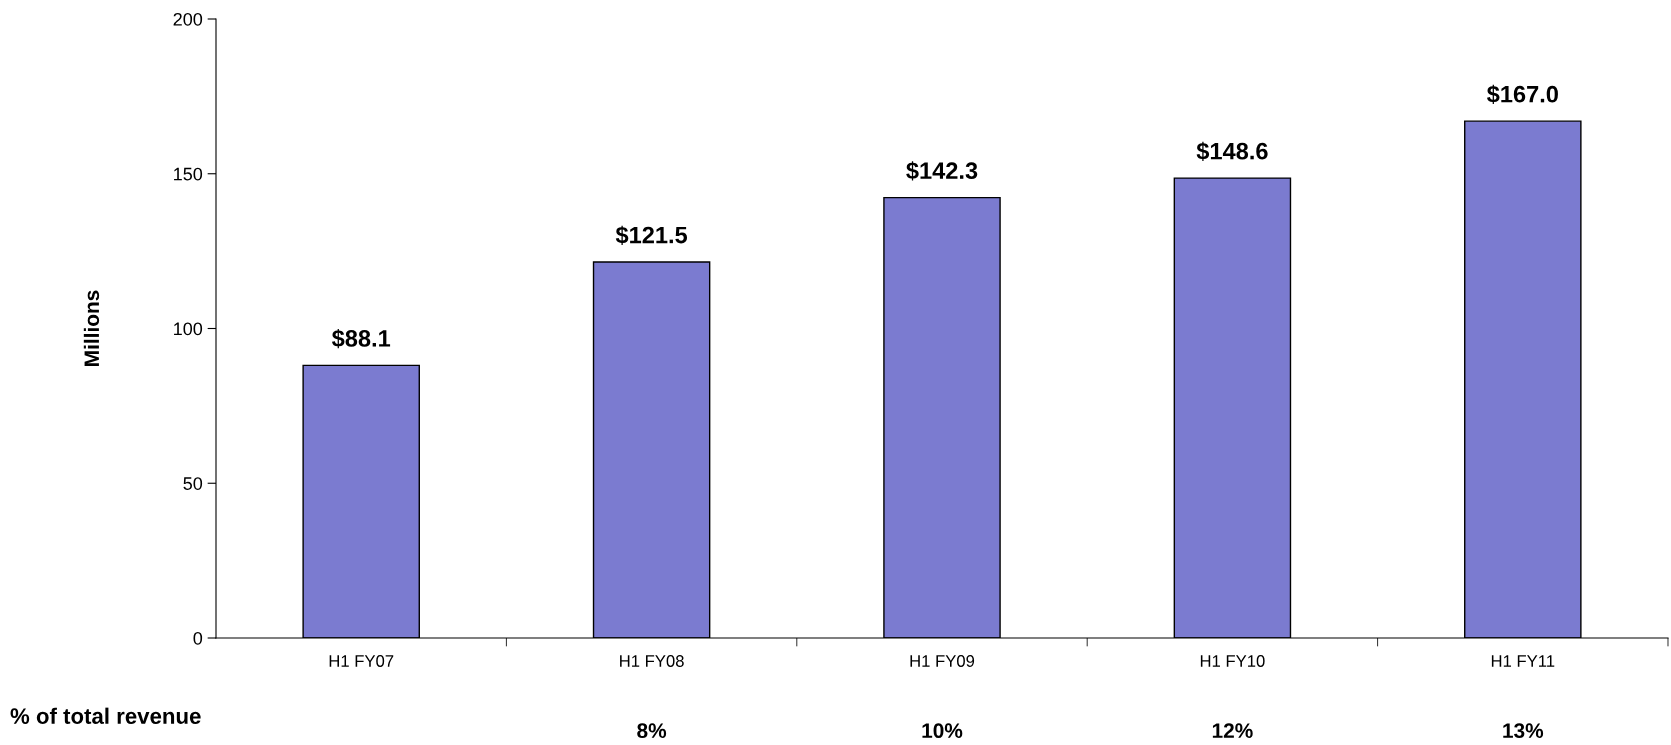 This screenshot has width=1671, height=745. I want to click on y-tick-label: 100, so click(188, 329).